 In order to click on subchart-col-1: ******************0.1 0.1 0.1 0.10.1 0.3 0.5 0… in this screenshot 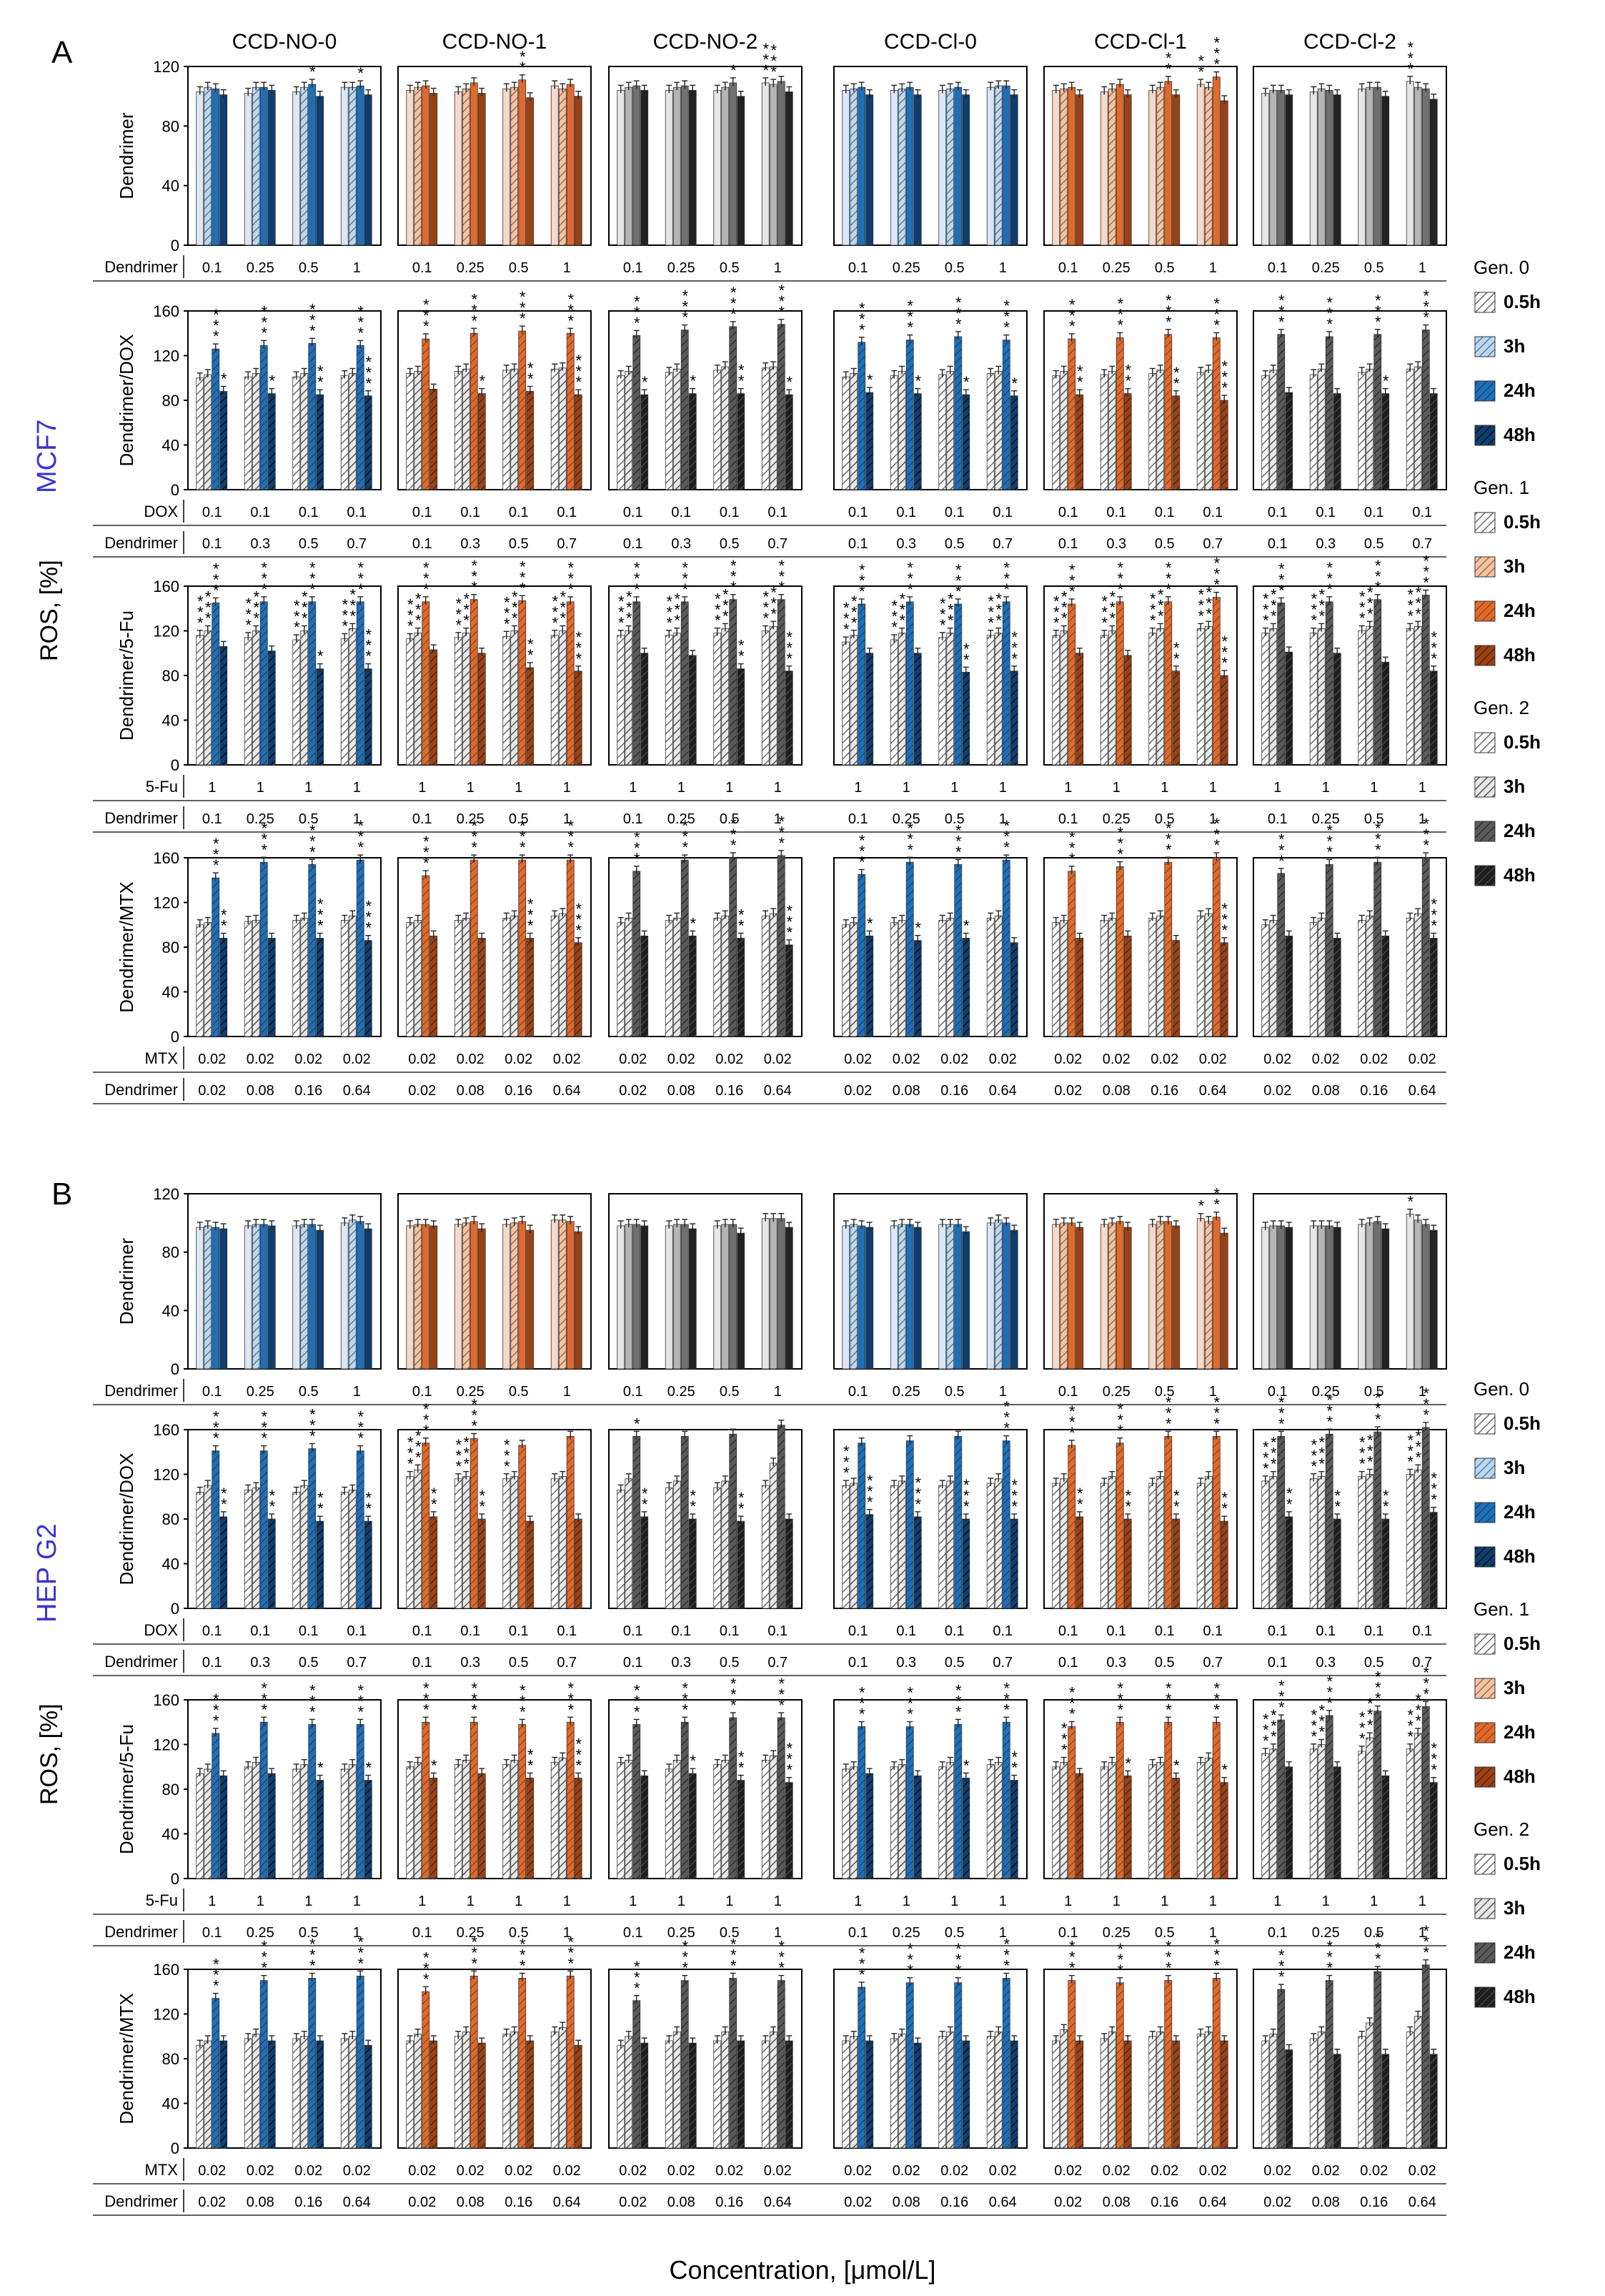, I will do `click(494, 420)`.